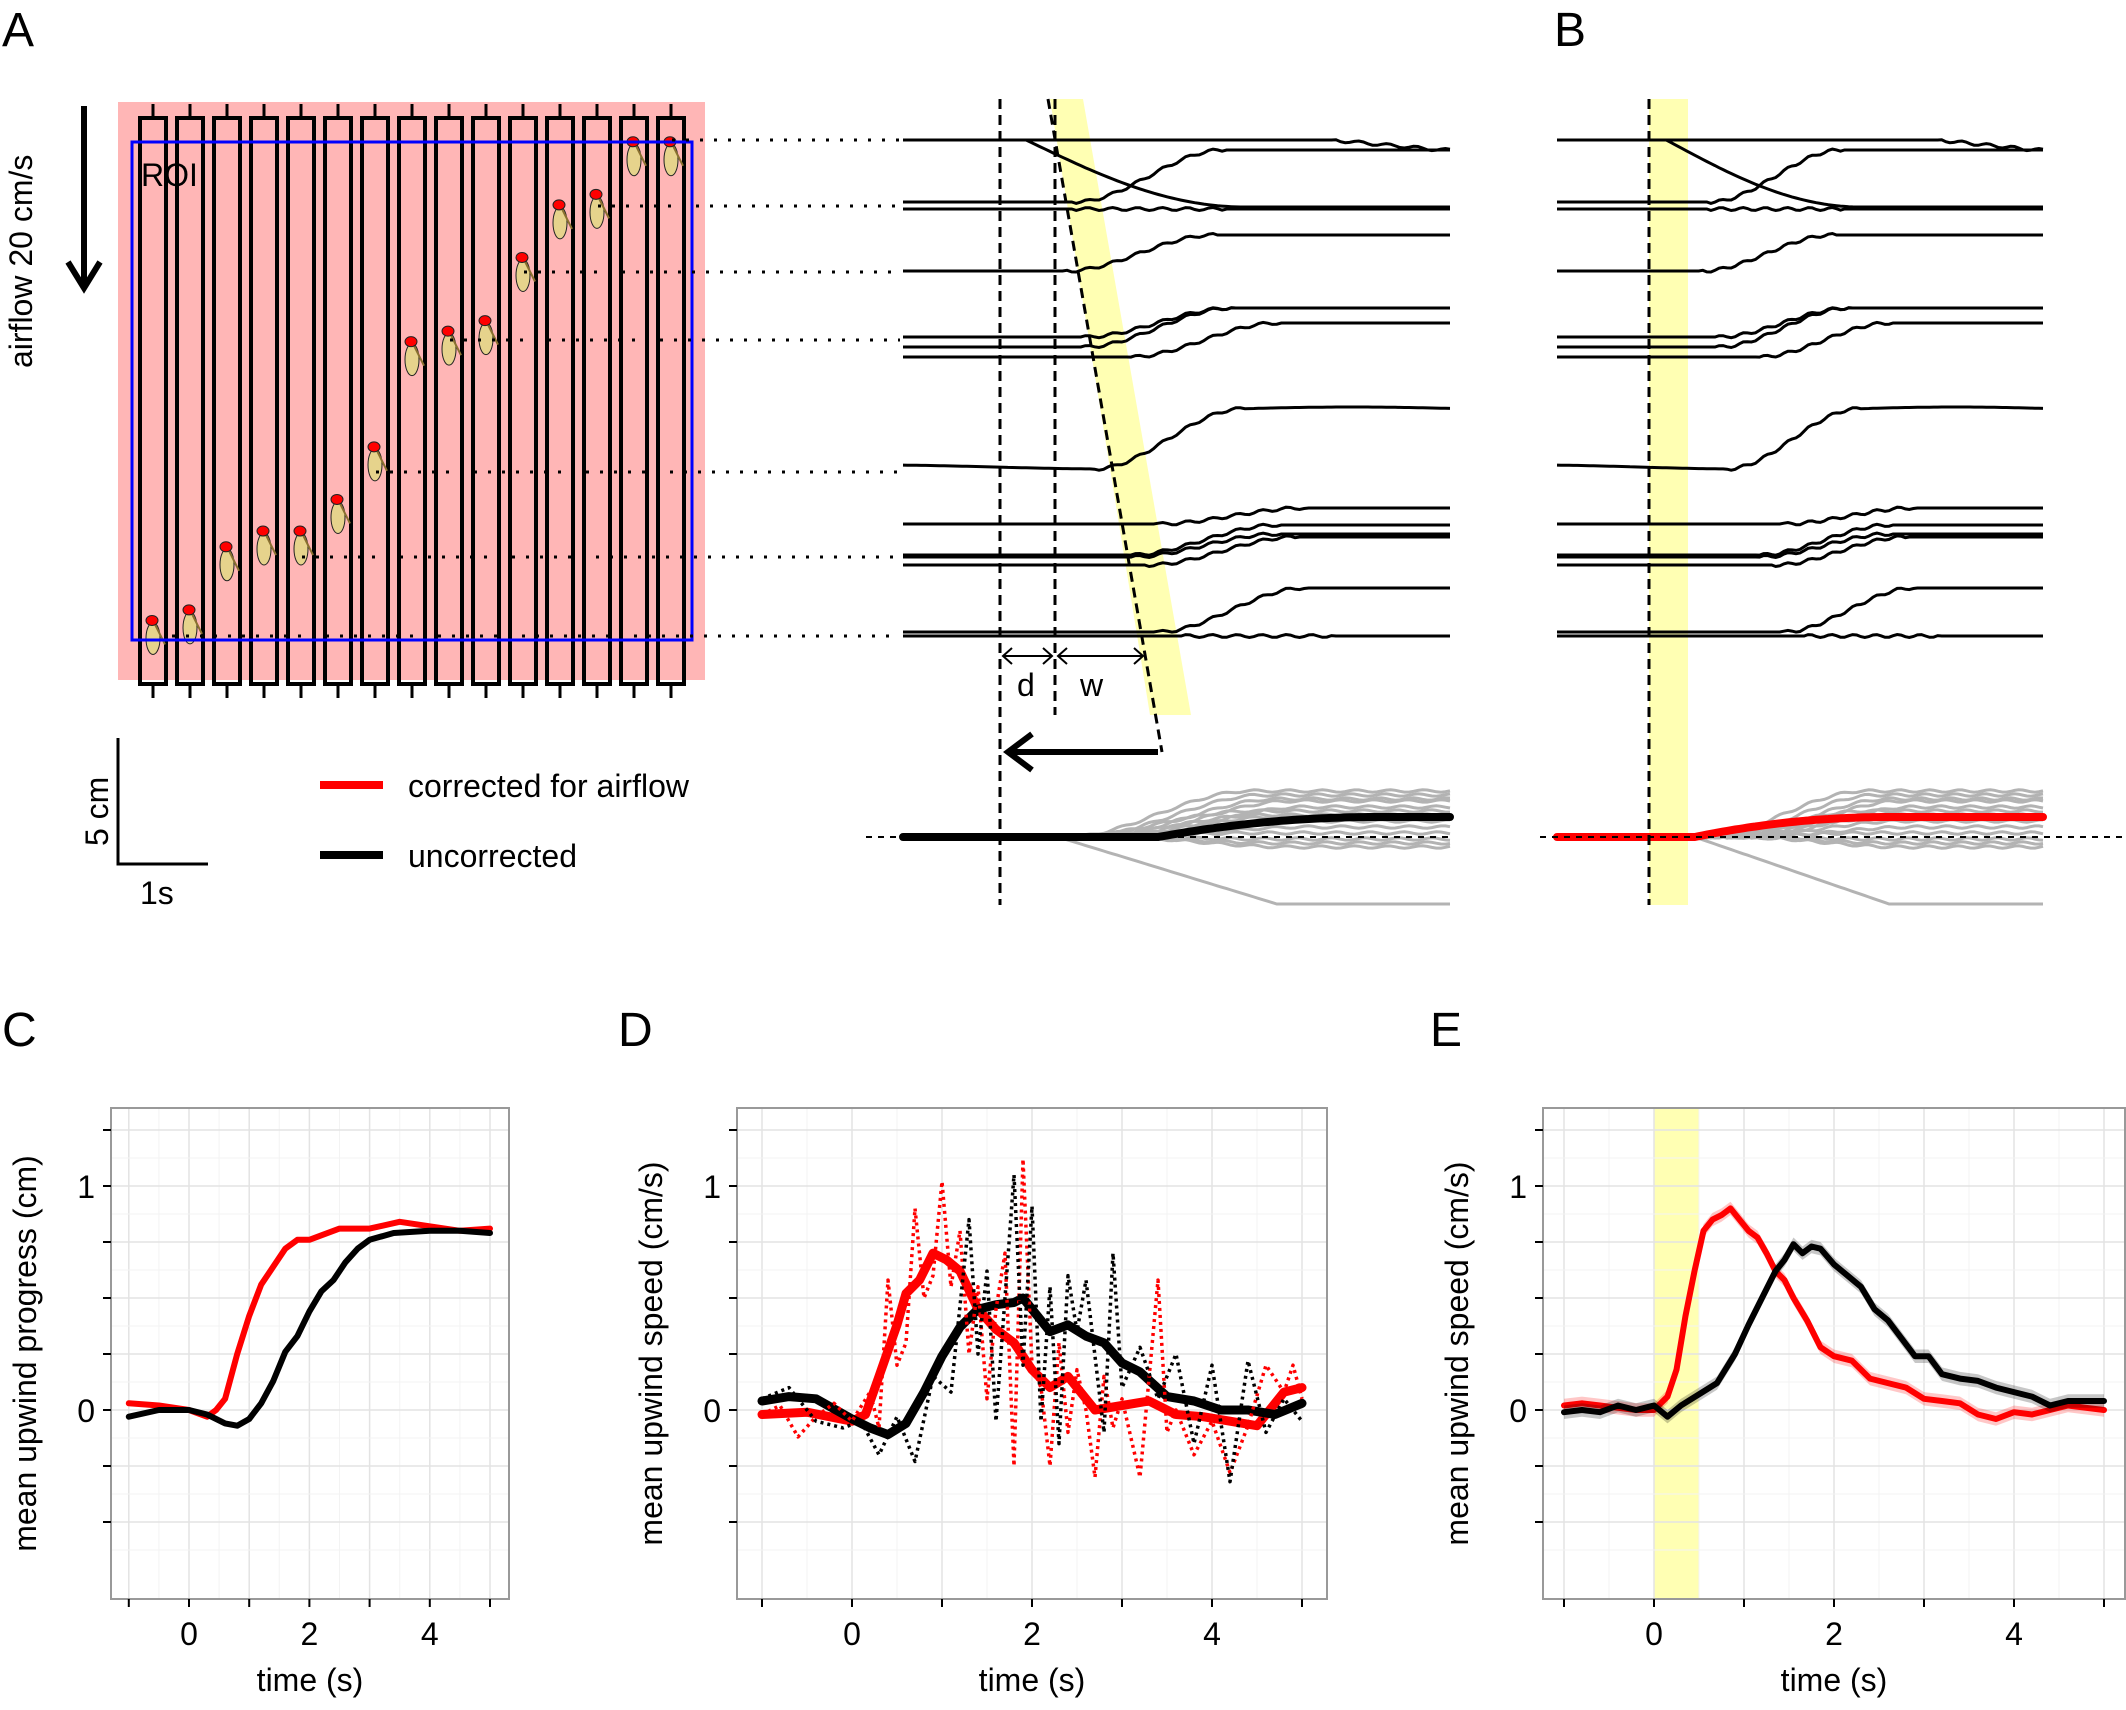 This screenshot has height=1710, width=2126. I want to click on chart-c: 0 2 4 0 1 time (s) mean upwind progress (cm), so click(258, 1402).